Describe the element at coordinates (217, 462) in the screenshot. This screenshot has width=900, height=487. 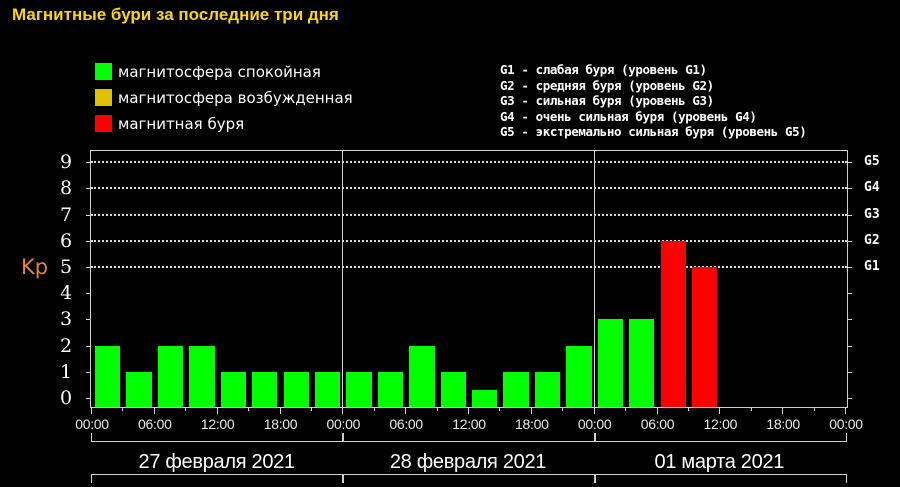
I see `day-label: 27 февраля 2021` at that location.